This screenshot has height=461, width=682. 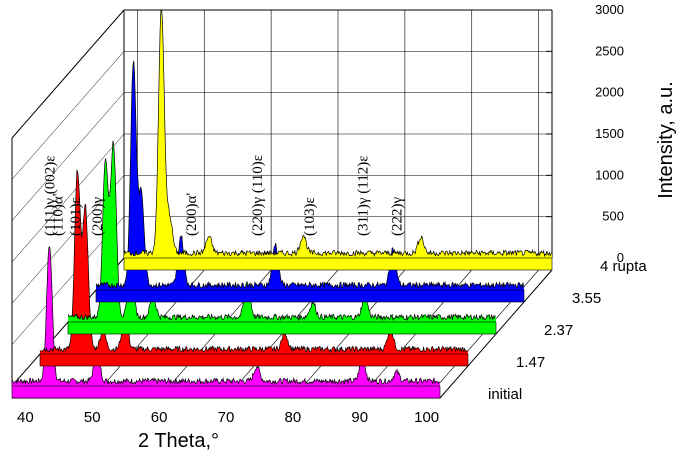 I want to click on x-tick-labels: 40 50 60 70 80 90 100, so click(x=228, y=417).